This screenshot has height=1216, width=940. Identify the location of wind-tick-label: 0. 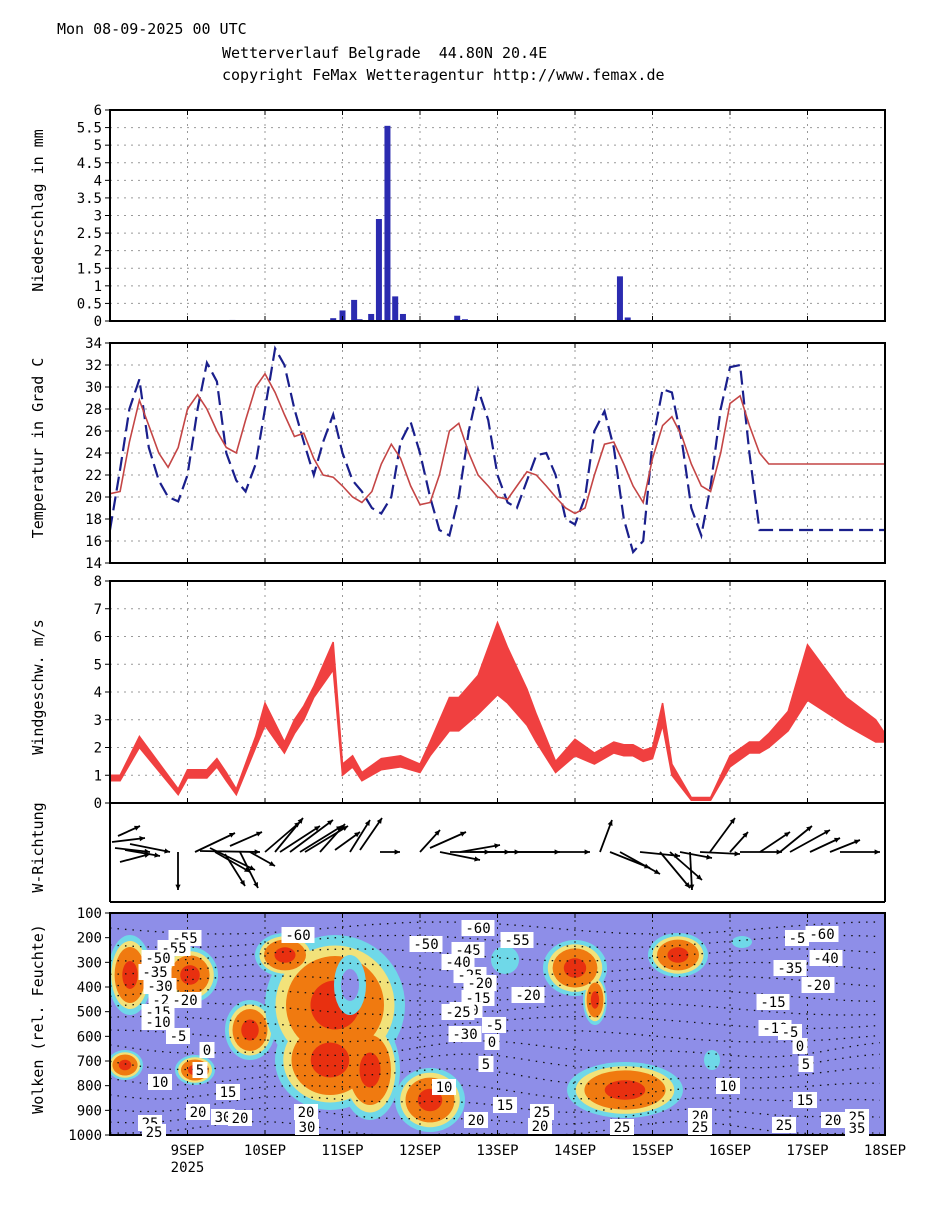
(98, 804).